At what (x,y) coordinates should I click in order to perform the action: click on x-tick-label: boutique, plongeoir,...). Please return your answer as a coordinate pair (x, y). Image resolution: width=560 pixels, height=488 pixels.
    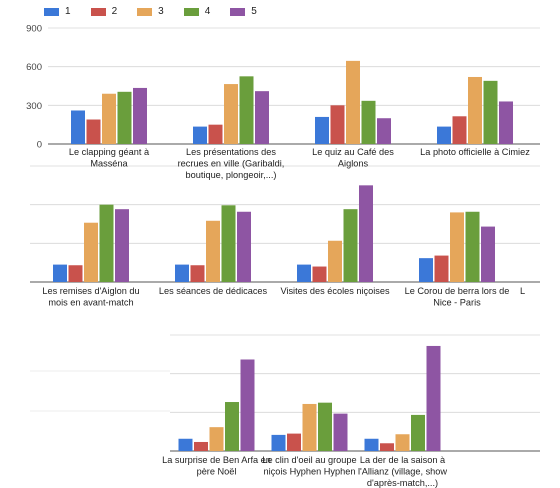
    Looking at the image, I should click on (231, 175).